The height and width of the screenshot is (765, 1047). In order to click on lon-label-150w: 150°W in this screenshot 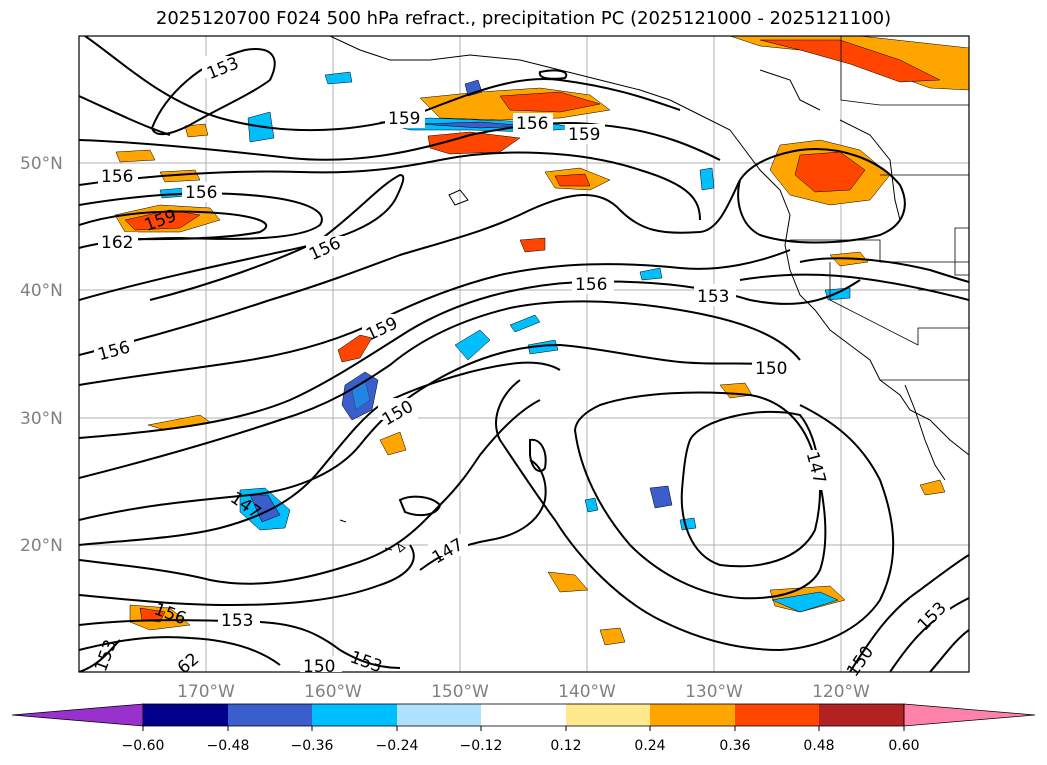, I will do `click(460, 692)`.